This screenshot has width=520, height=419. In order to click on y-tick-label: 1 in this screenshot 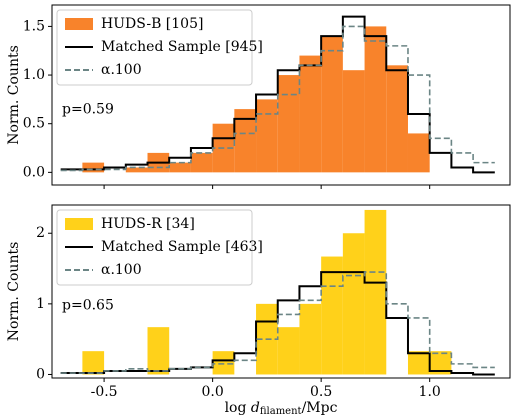, I will do `click(40, 304)`.